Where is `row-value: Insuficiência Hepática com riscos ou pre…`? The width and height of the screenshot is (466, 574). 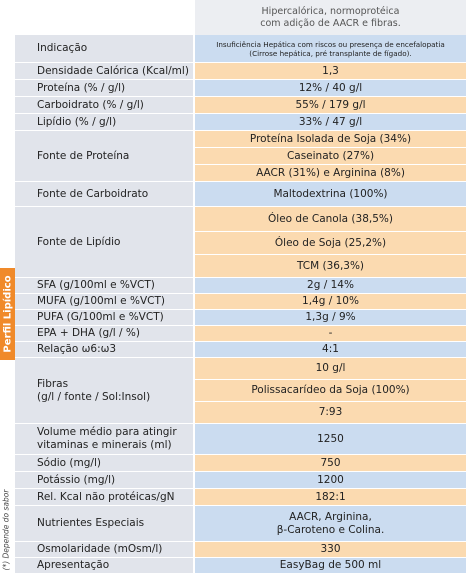
row-value: Insuficiência Hepática com riscos ou pre… is located at coordinates (330, 49).